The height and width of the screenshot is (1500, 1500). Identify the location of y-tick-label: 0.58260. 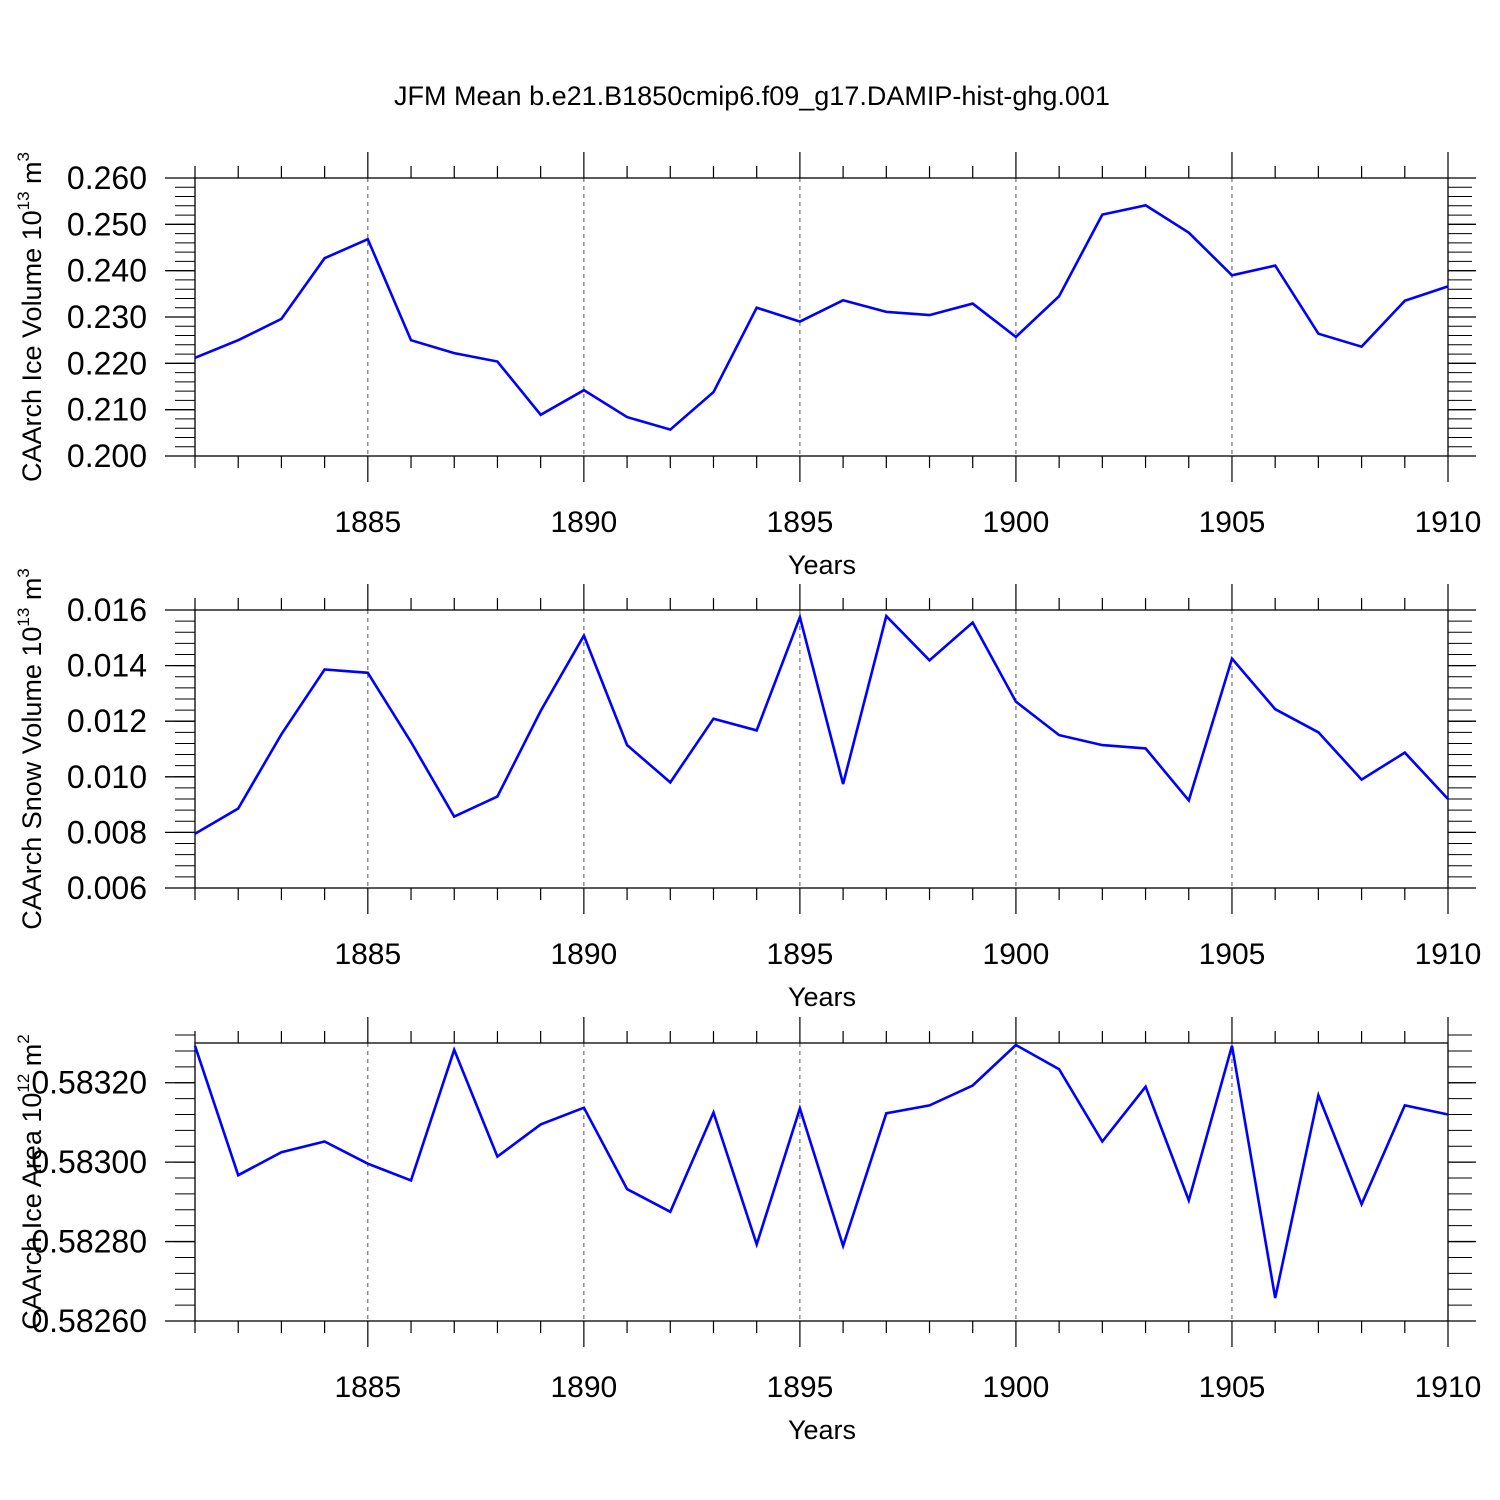
(89, 1321).